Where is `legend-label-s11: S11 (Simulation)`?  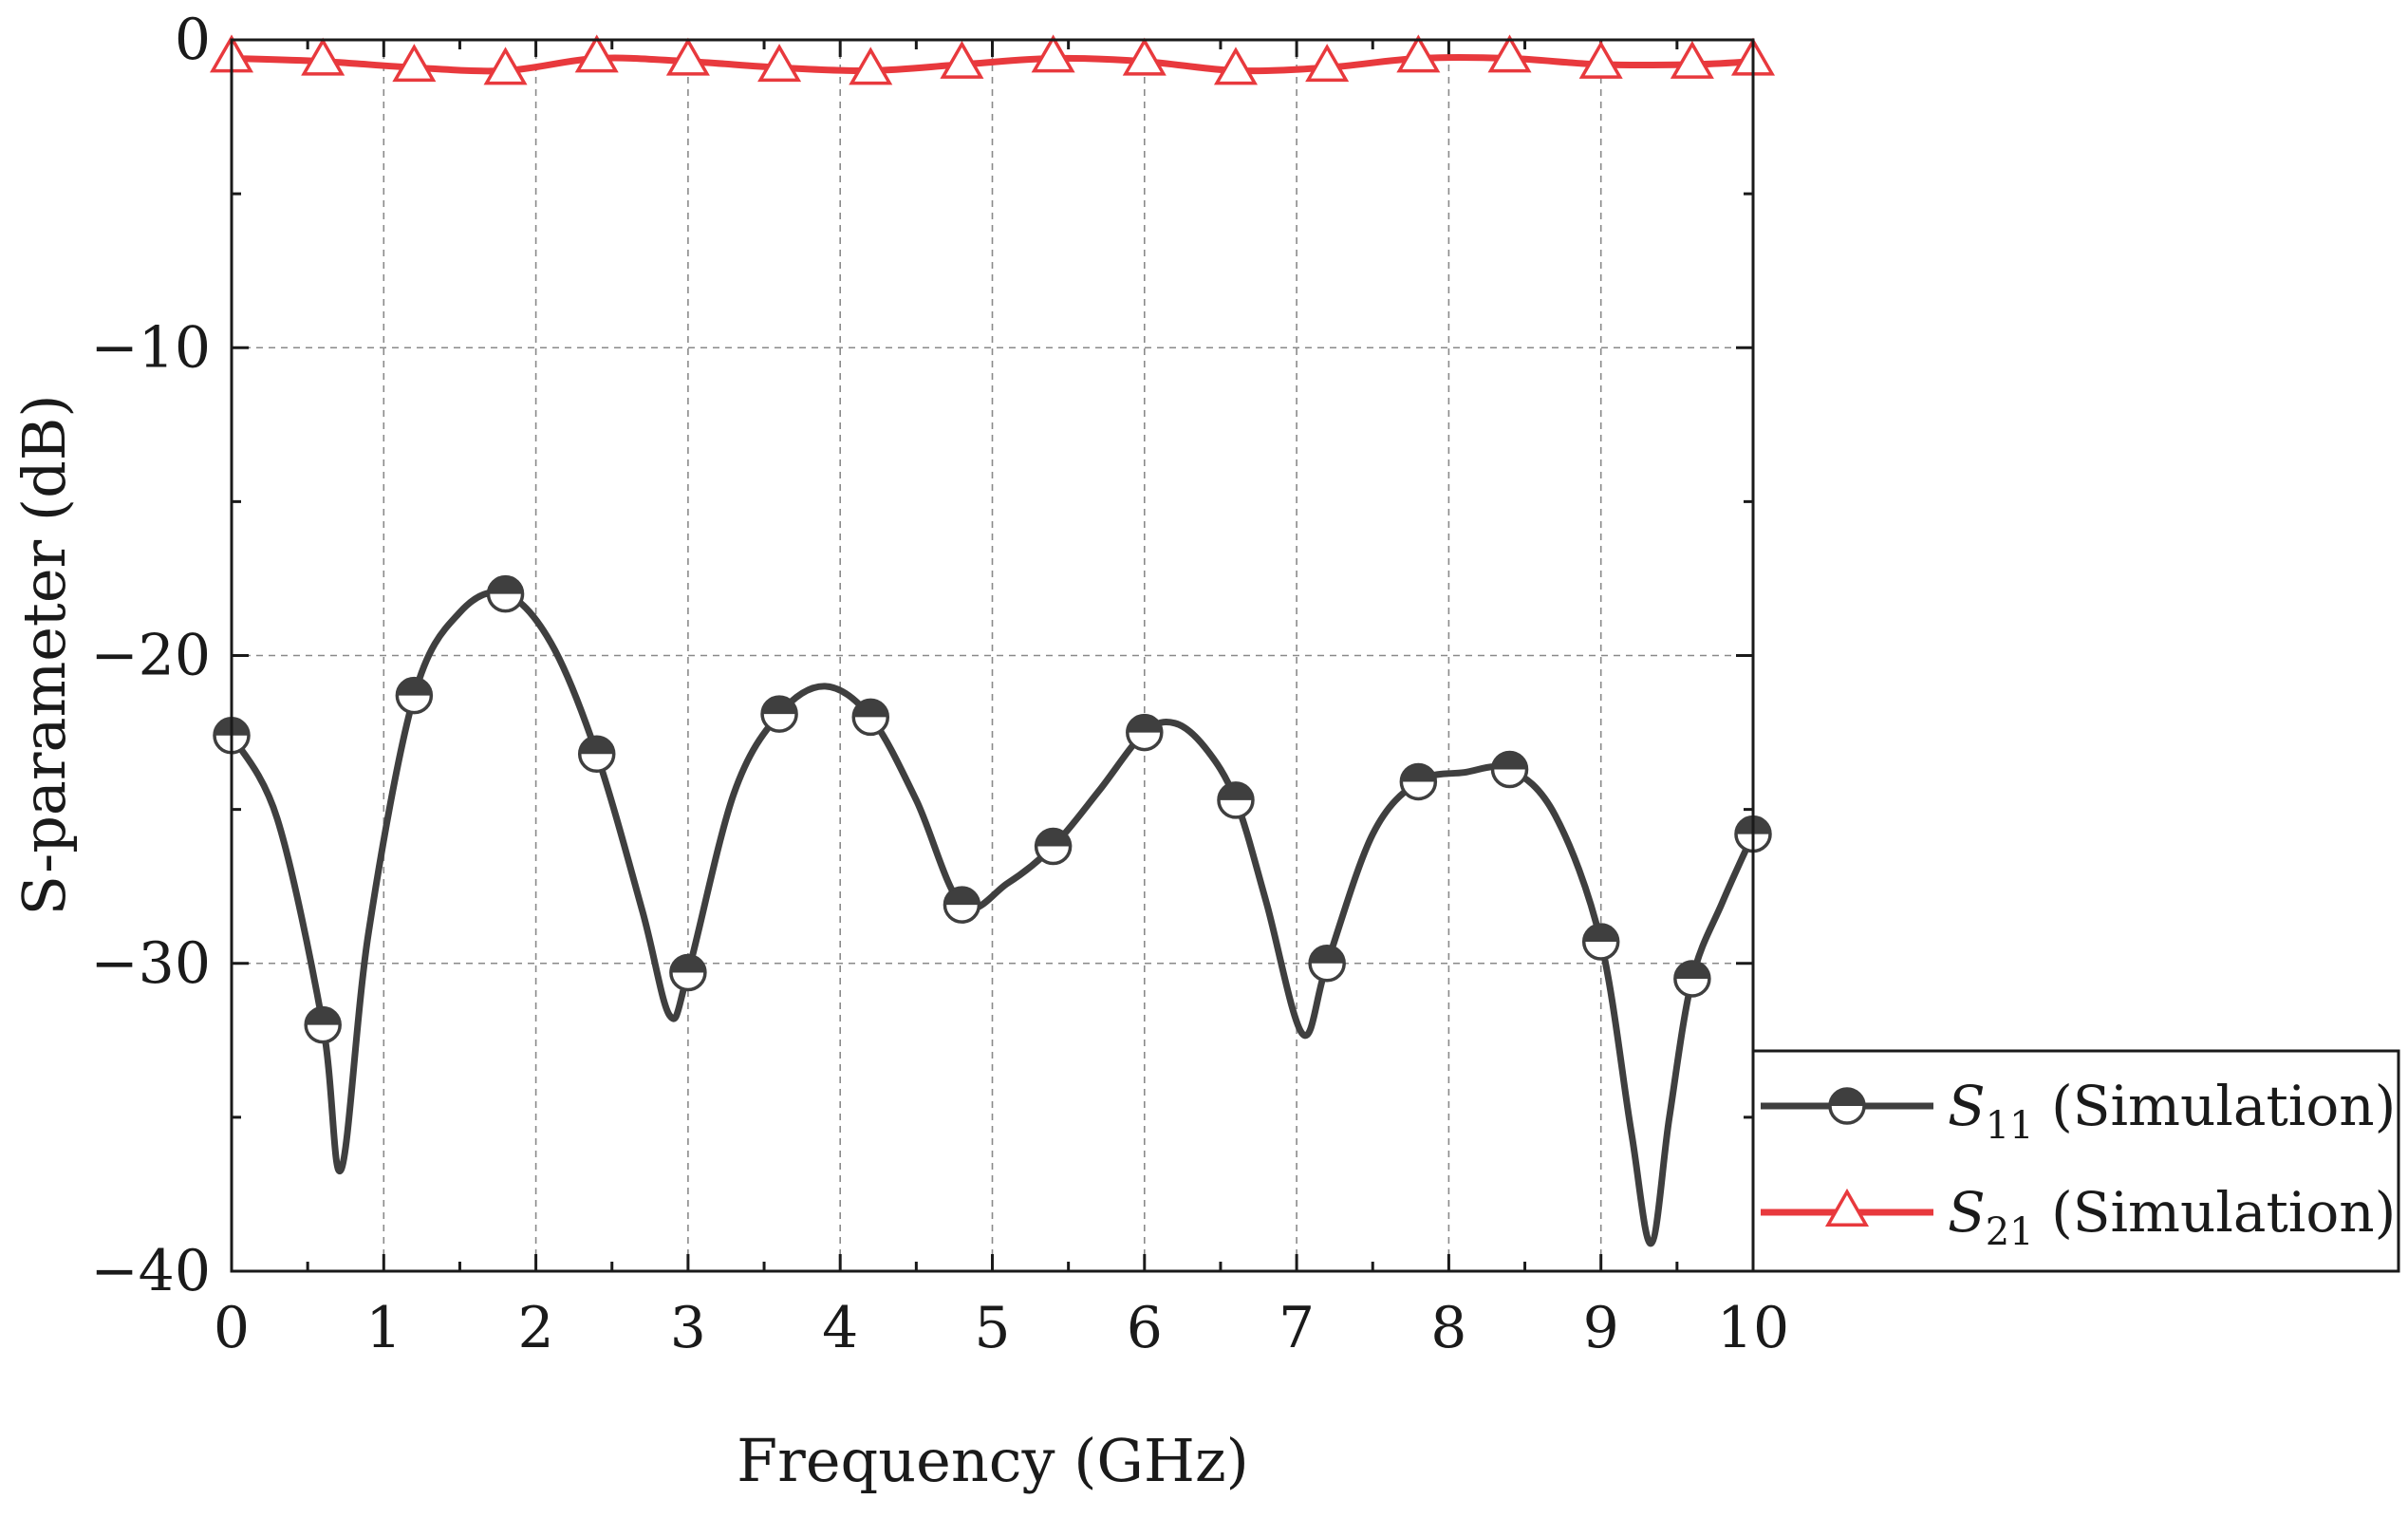 legend-label-s11: S11 (Simulation) is located at coordinates (2172, 1111).